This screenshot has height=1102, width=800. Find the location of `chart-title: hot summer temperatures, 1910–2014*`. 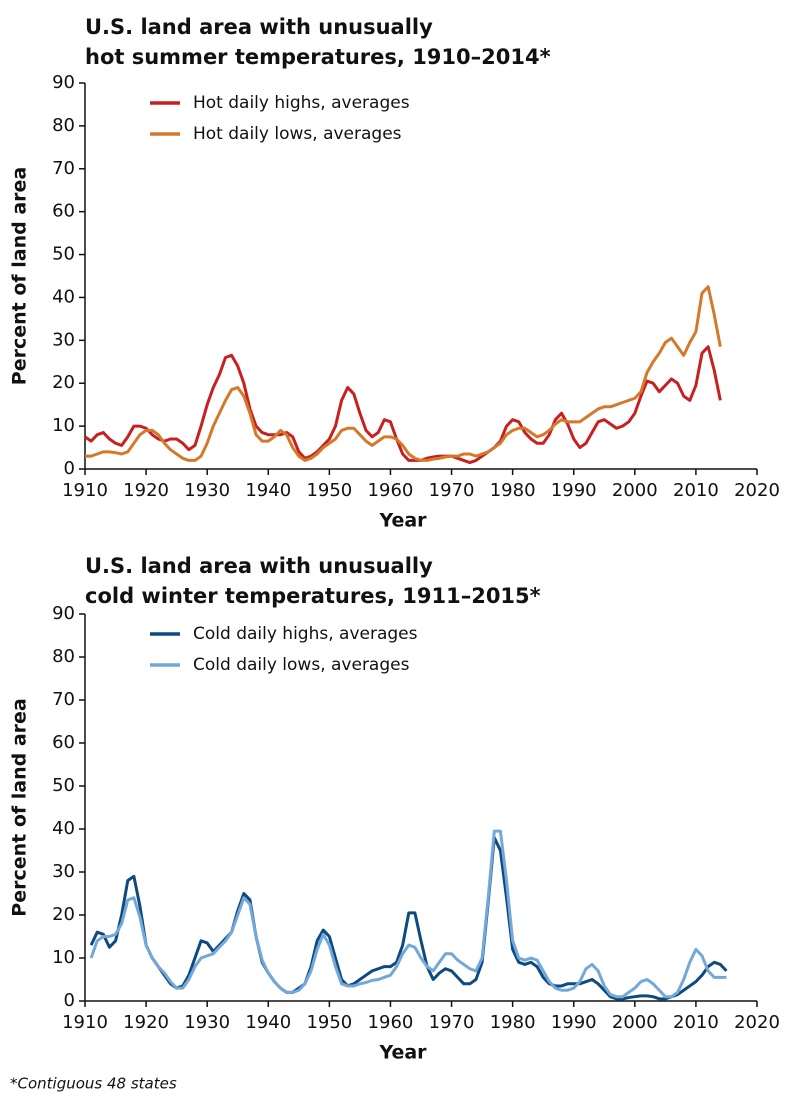

chart-title: hot summer temperatures, 1910–2014* is located at coordinates (318, 57).